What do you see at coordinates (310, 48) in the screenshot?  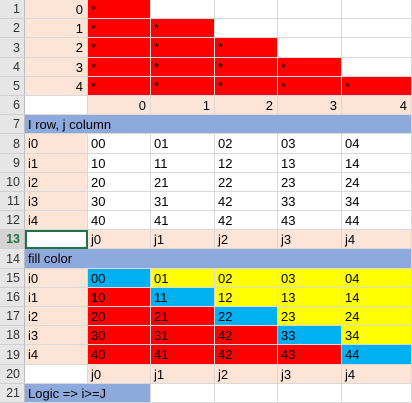 I see `cell-r3-c4` at bounding box center [310, 48].